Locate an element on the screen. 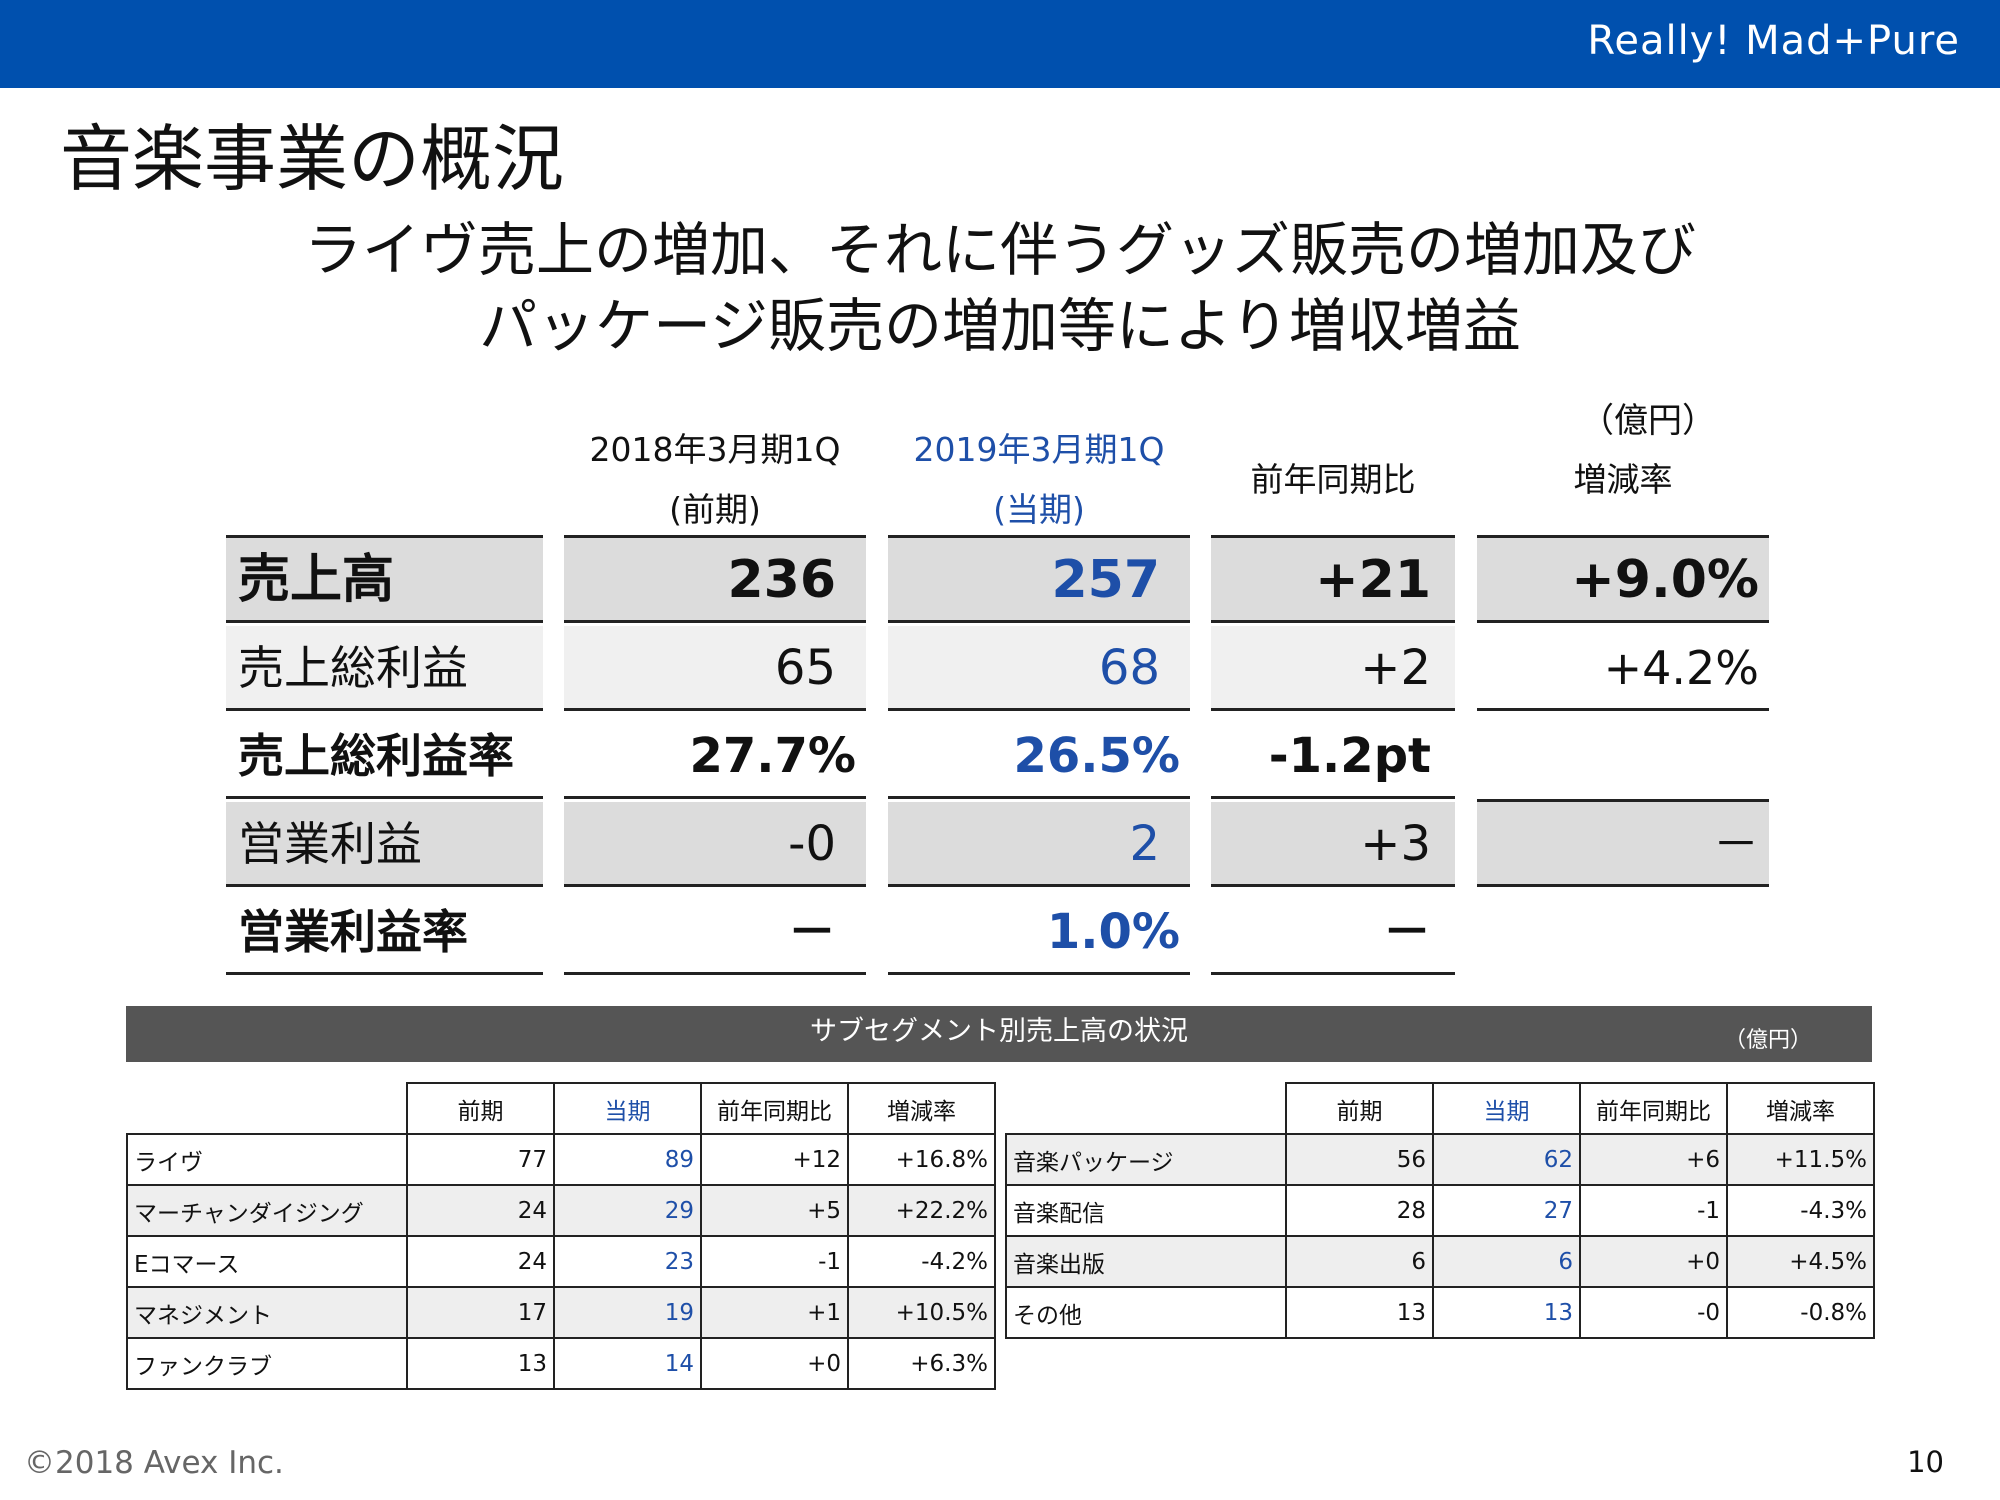  value-current: 6 is located at coordinates (1506, 1261).